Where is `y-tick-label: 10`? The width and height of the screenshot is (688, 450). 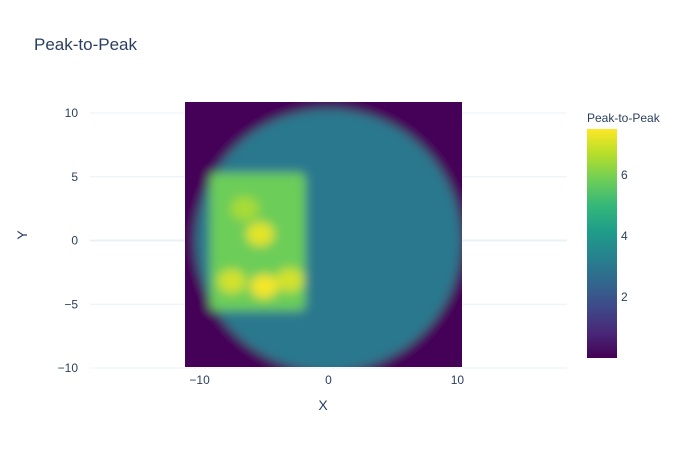
y-tick-label: 10 is located at coordinates (72, 113).